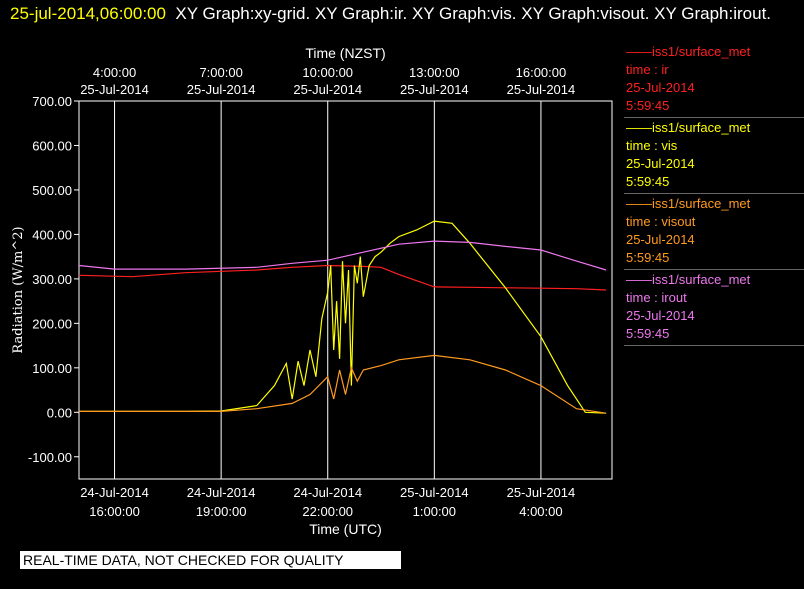 This screenshot has width=804, height=589. What do you see at coordinates (52, 145) in the screenshot?
I see `y-tick-label: 600.00` at bounding box center [52, 145].